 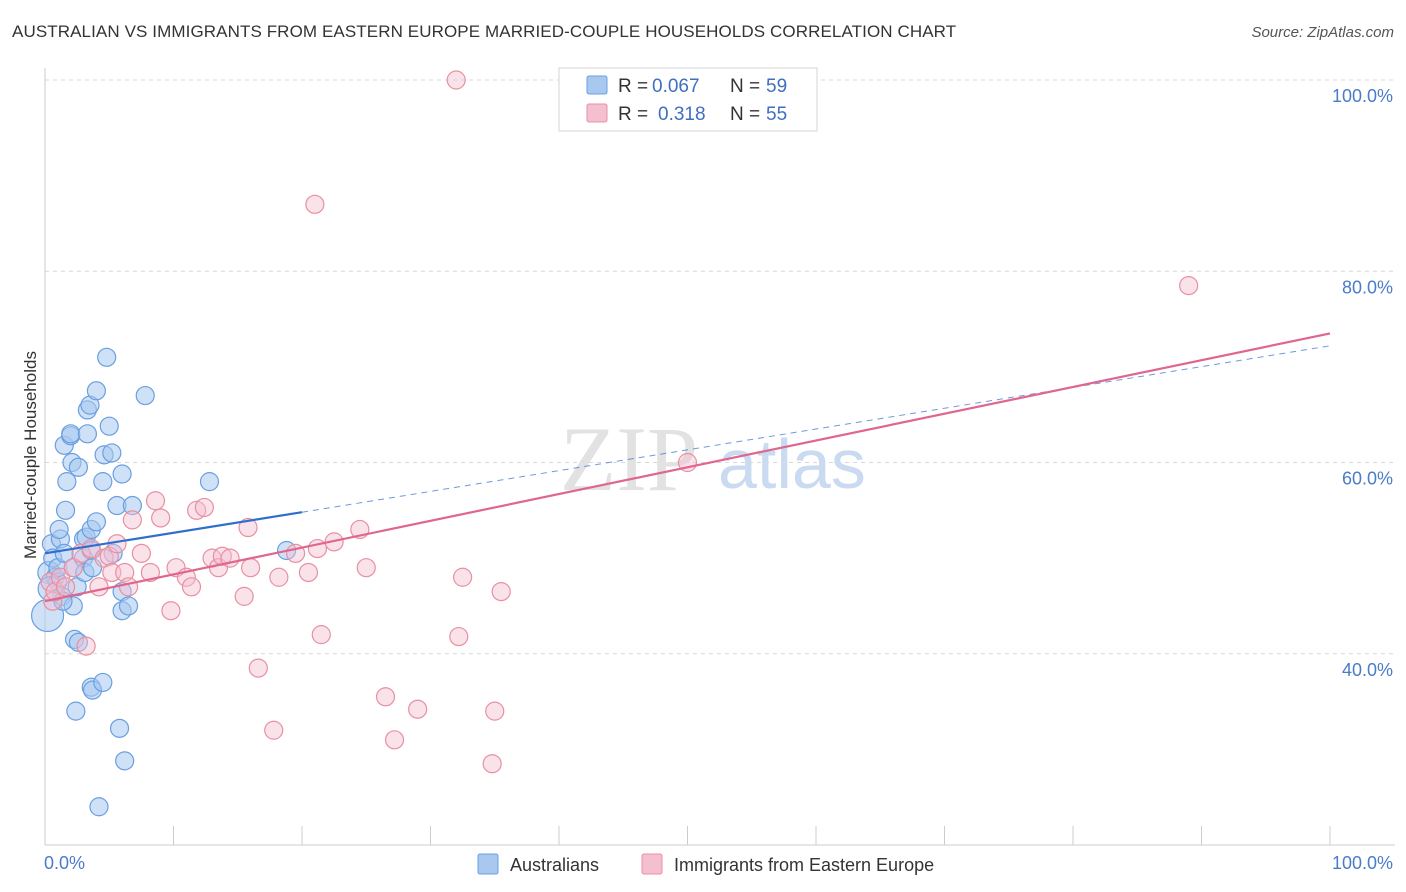 I want to click on legend-n-label-australians: N =, so click(x=745, y=86).